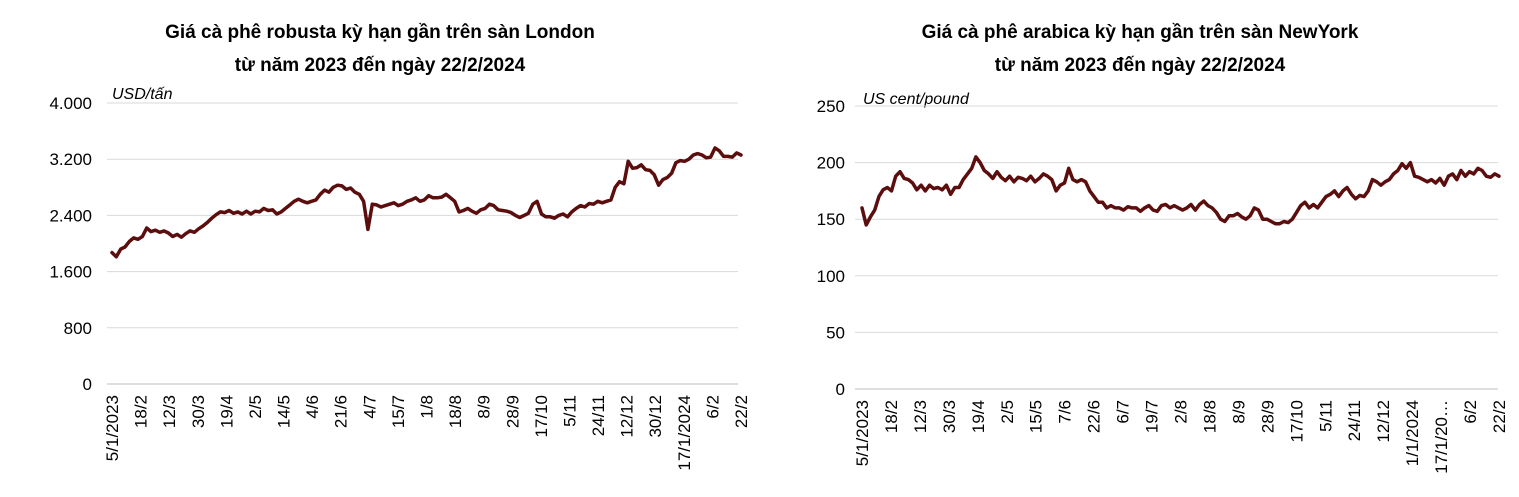 The image size is (1519, 497). Describe the element at coordinates (398, 411) in the screenshot. I see `robusta-x-tick-label: 15/7` at that location.